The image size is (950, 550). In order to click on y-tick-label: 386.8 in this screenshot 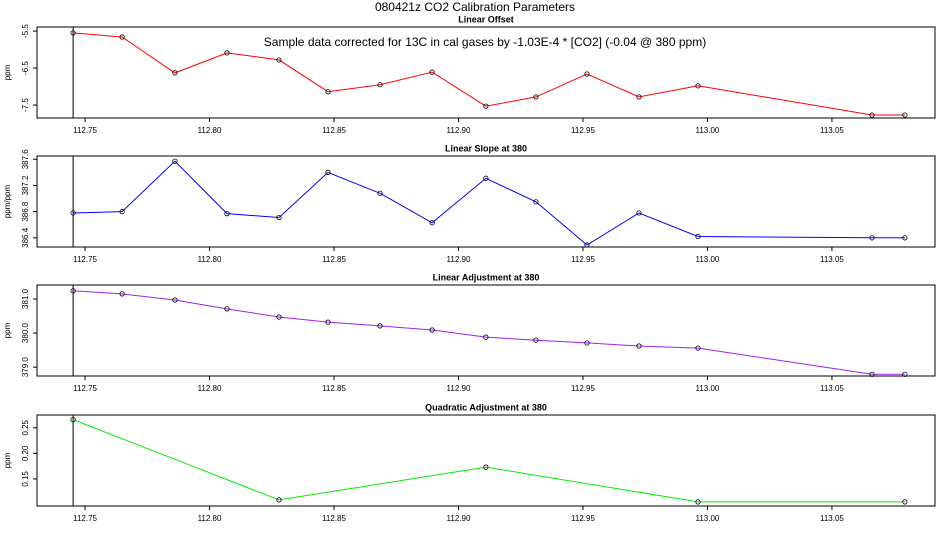, I will do `click(25, 211)`.